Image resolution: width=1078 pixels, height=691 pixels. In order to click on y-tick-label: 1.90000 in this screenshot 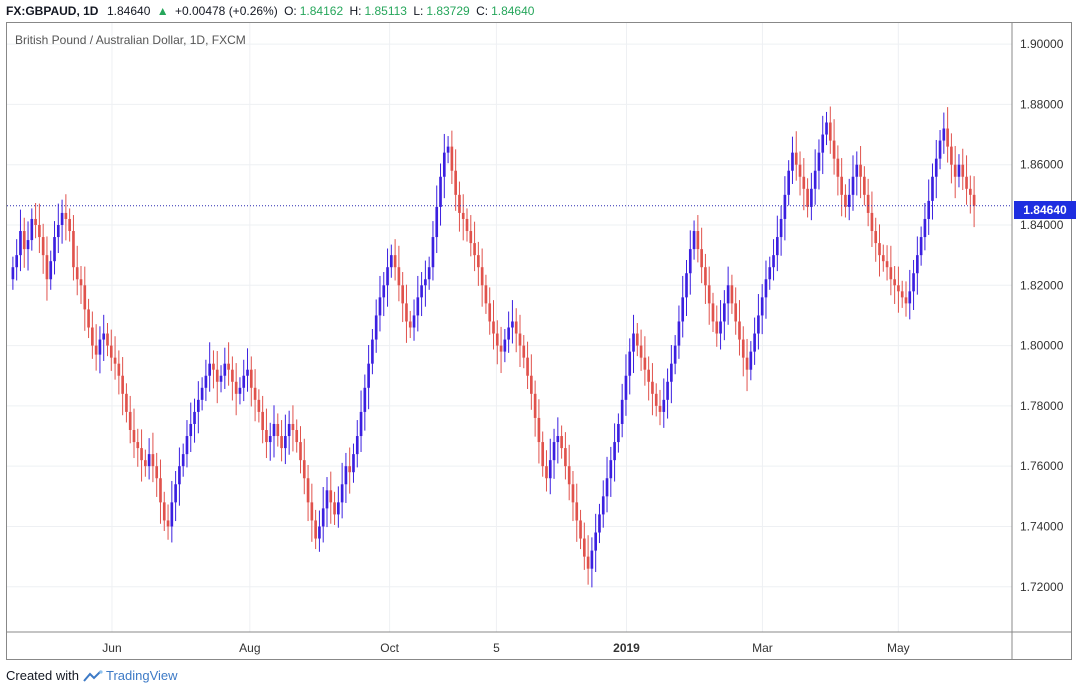, I will do `click(1042, 44)`.